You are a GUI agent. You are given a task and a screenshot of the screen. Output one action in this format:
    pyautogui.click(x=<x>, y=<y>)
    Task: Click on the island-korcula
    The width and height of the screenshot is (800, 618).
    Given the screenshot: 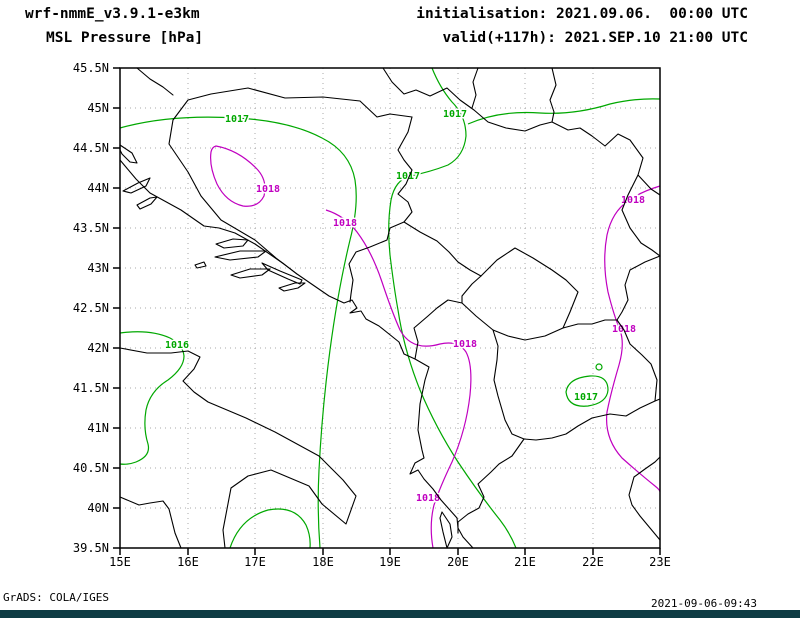 What is the action you would take?
    pyautogui.click(x=250, y=273)
    